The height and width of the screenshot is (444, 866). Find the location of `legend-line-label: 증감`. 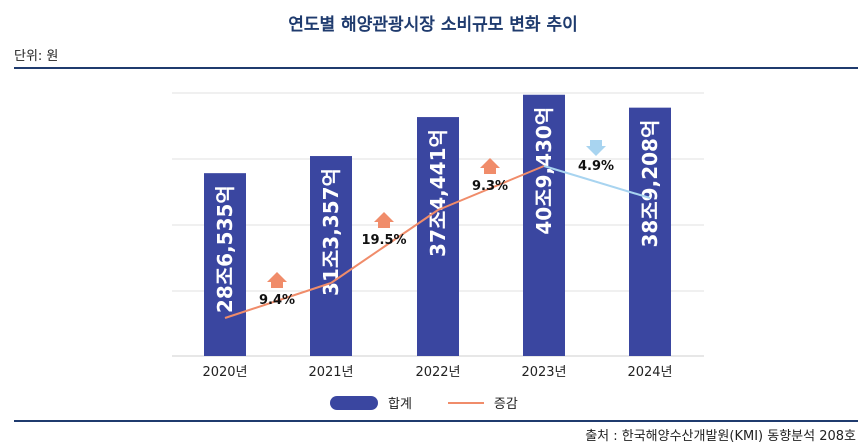

legend-line-label: 증감 is located at coordinates (505, 404).